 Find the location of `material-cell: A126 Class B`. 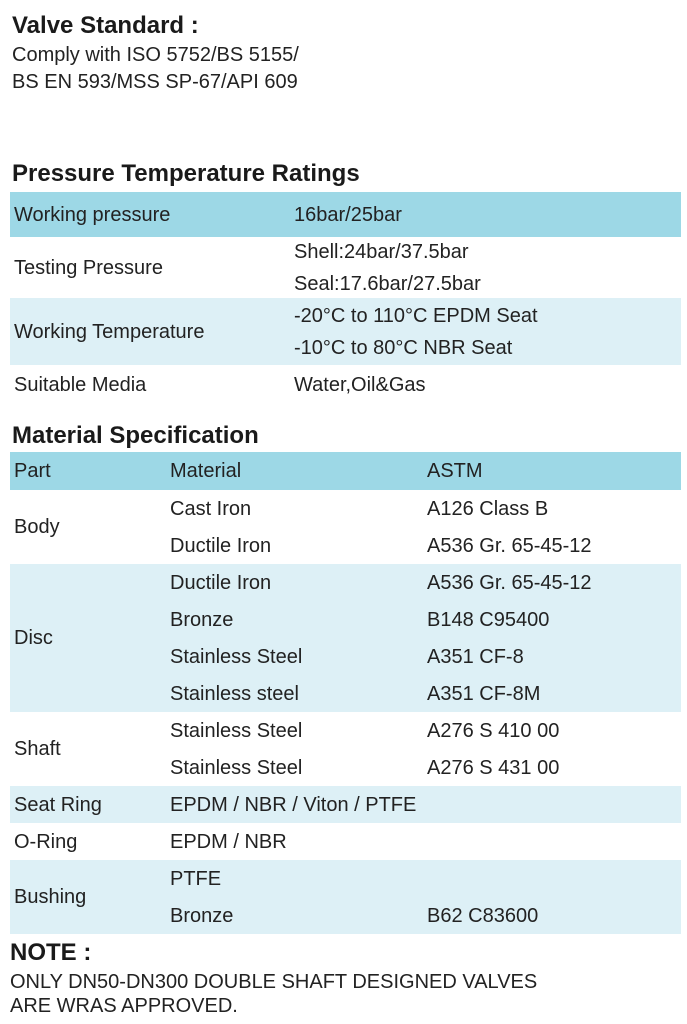

material-cell: A126 Class B is located at coordinates (488, 508).